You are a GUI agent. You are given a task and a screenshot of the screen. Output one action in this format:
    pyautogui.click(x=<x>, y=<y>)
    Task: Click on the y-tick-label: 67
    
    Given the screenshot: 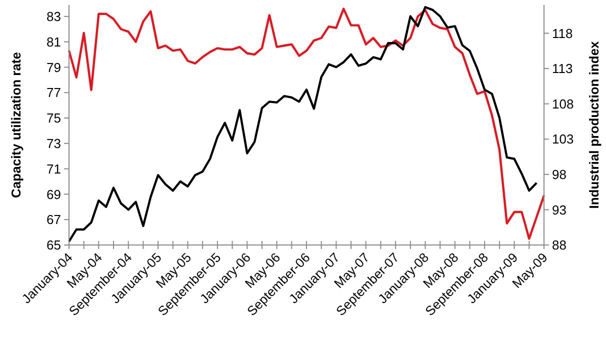 What is the action you would take?
    pyautogui.click(x=53, y=220)
    